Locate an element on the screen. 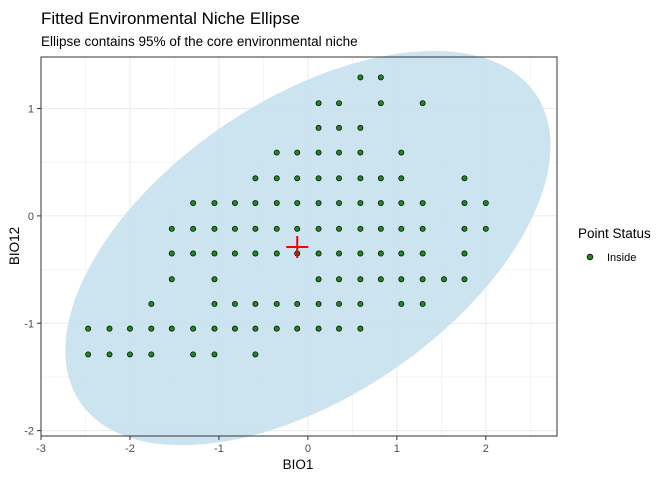 The height and width of the screenshot is (480, 672). y-axis-title: BIO12 is located at coordinates (14, 246).